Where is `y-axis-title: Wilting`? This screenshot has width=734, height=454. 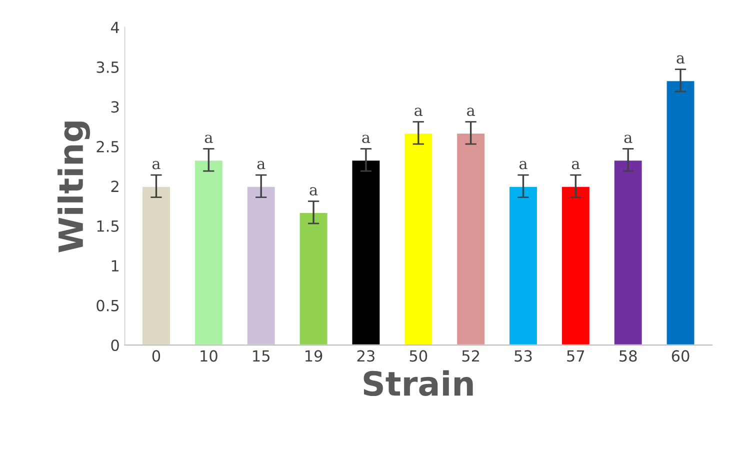
y-axis-title: Wilting is located at coordinates (74, 187).